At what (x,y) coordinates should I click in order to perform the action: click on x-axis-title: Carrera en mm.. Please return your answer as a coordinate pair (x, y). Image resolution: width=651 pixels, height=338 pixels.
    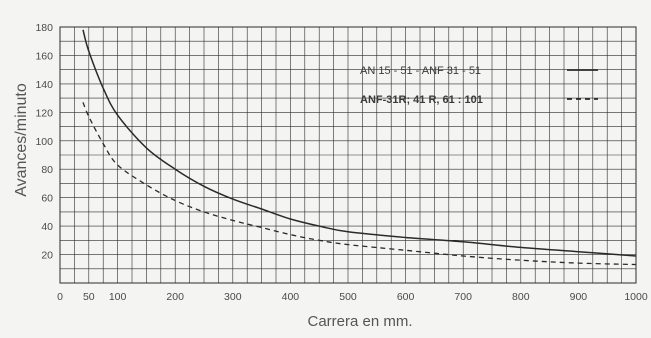
    Looking at the image, I should click on (359, 321).